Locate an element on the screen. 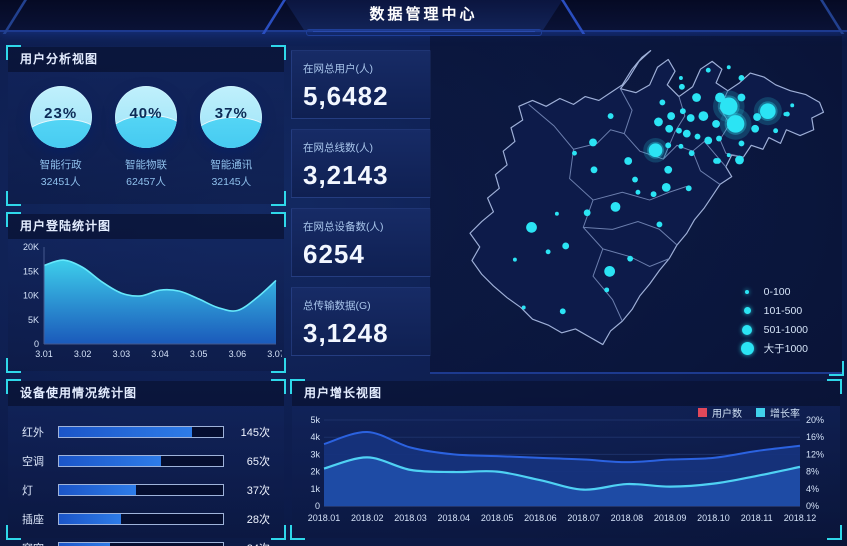 Image resolution: width=847 pixels, height=546 pixels. svg-text: 3.02 is located at coordinates (83, 354).